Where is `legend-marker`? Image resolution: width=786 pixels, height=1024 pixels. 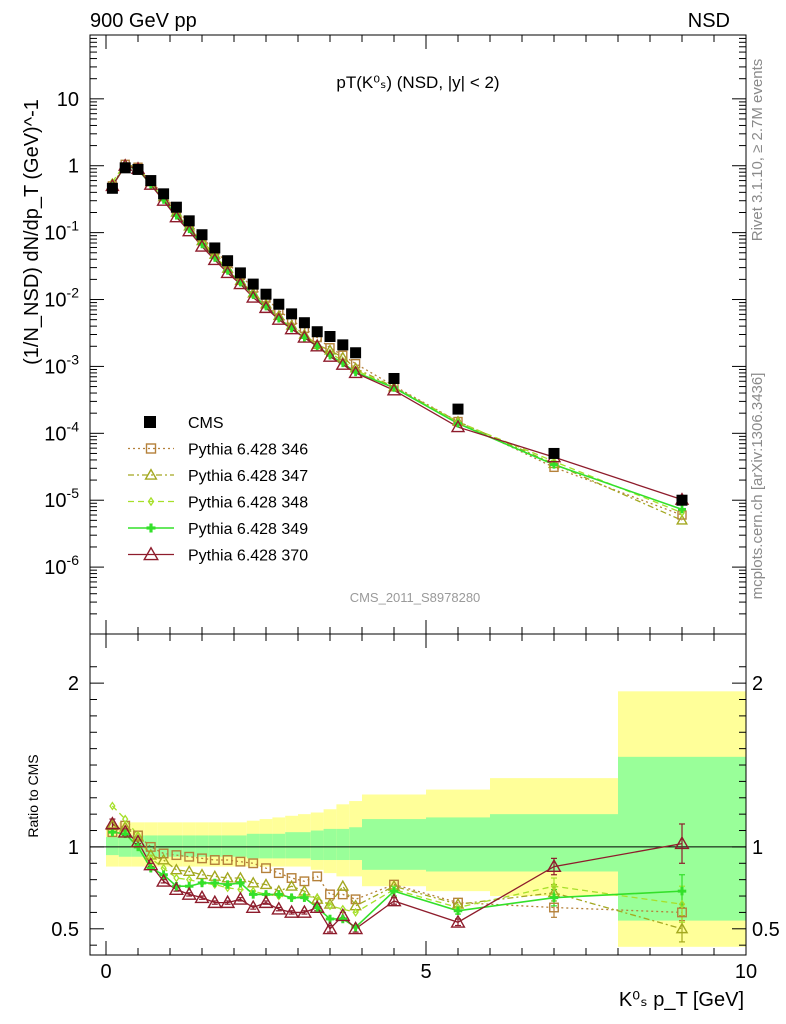 legend-marker is located at coordinates (151, 553).